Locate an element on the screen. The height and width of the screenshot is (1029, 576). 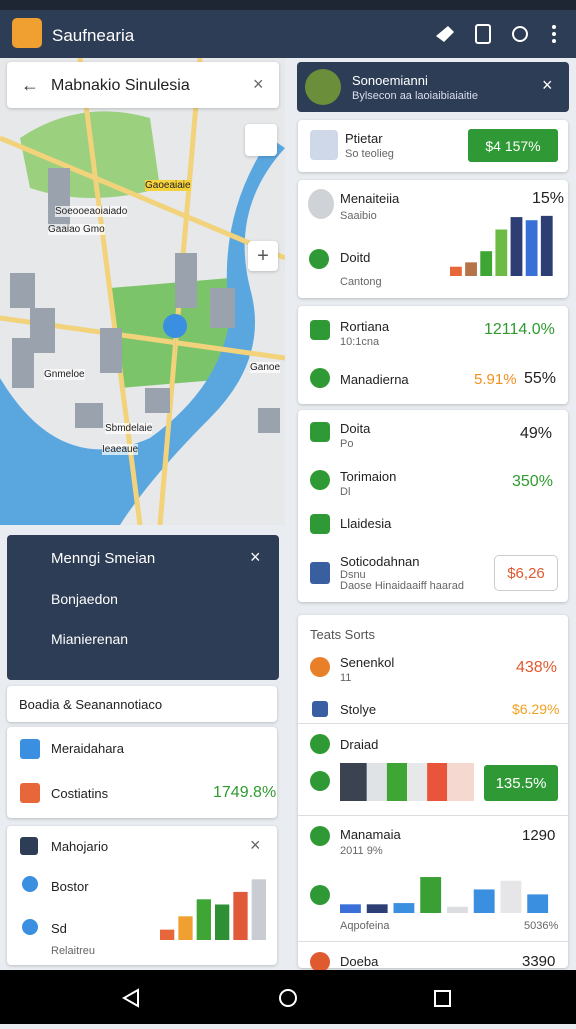
menu-item: Mianierenan is located at coordinates (90, 639).